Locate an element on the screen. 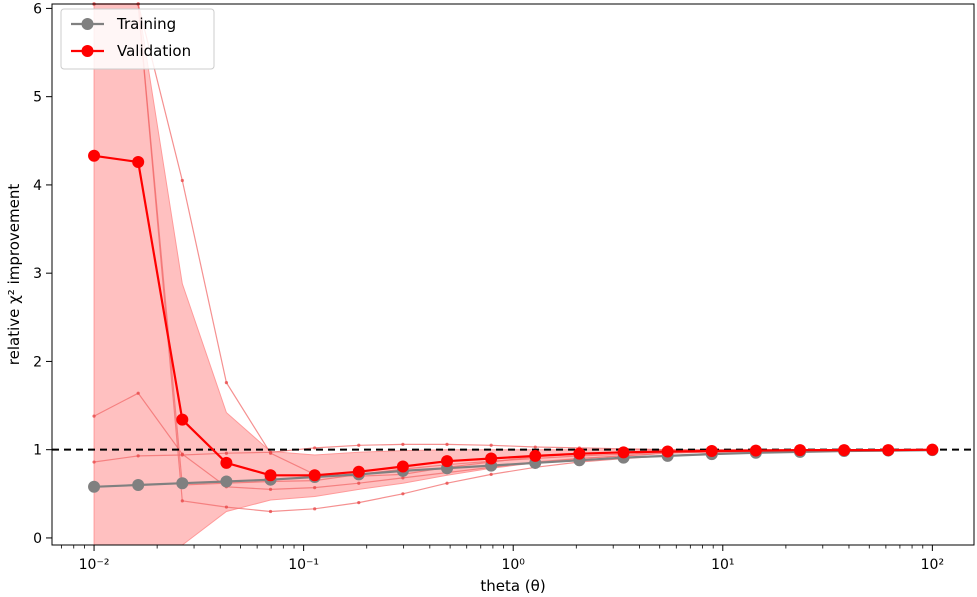  legend-training-marker is located at coordinates (87, 24).